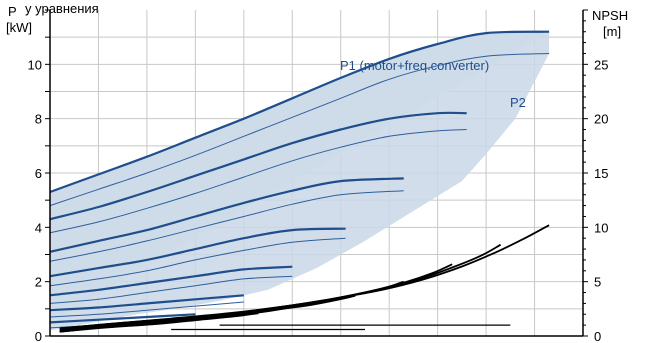 The width and height of the screenshot is (649, 343). What do you see at coordinates (12, 11) in the screenshot?
I see `left-axis-title: P` at bounding box center [12, 11].